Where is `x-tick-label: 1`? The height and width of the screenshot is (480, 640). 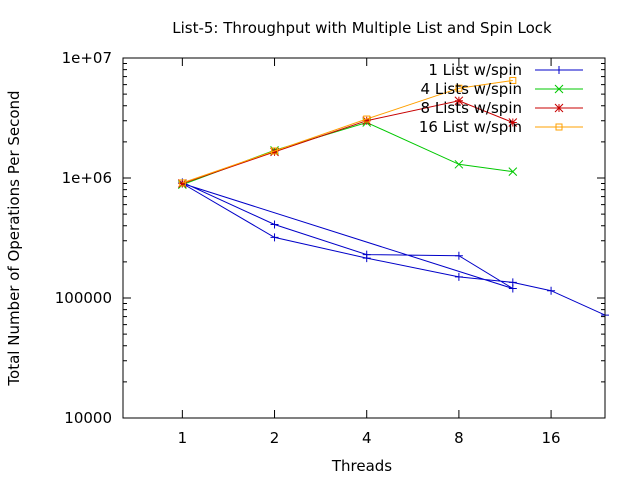 x-tick-label: 1 is located at coordinates (183, 438).